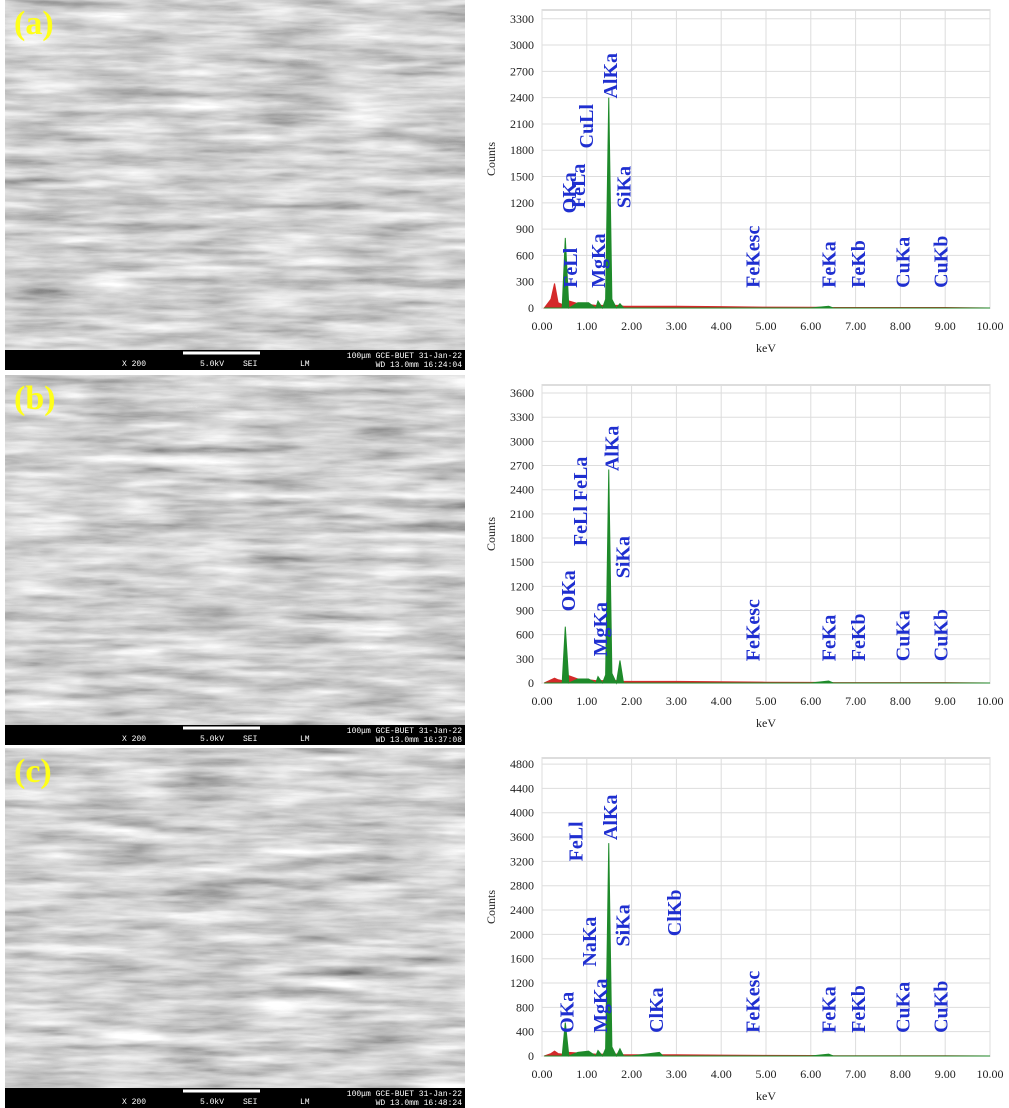  Describe the element at coordinates (522, 150) in the screenshot. I see `y-tick-label: 1800` at that location.